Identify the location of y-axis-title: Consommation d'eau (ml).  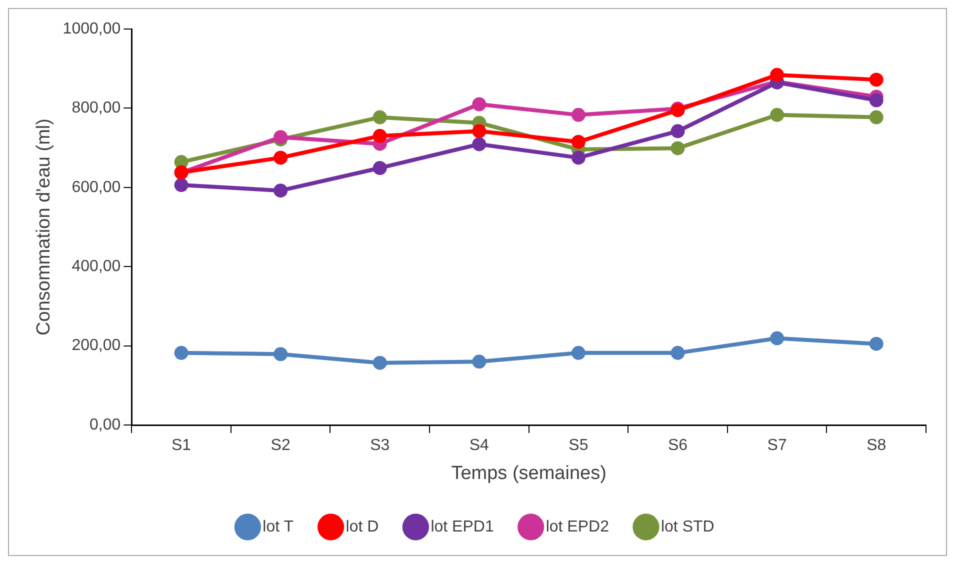
(44, 227).